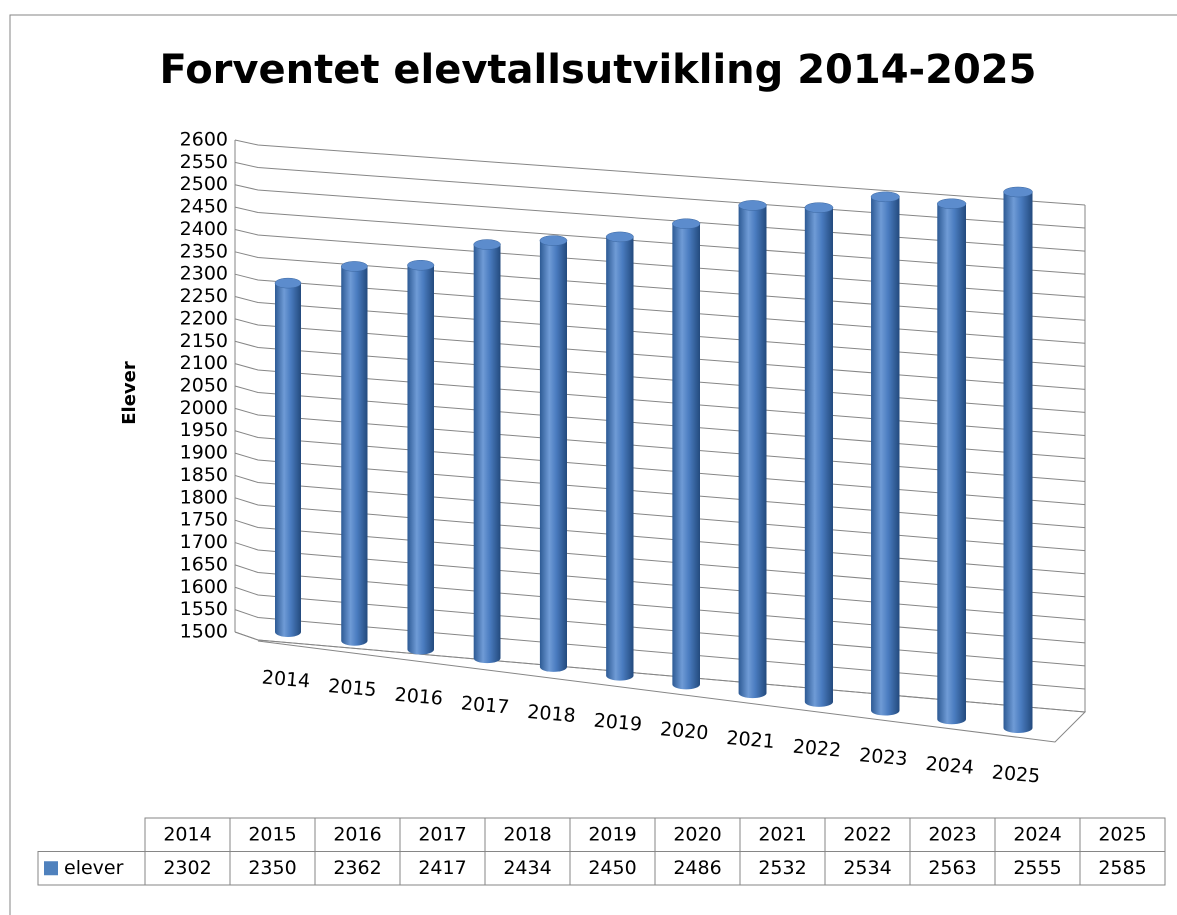 The image size is (1177, 915). Describe the element at coordinates (952, 868) in the screenshot. I see `table-value: 2563` at that location.